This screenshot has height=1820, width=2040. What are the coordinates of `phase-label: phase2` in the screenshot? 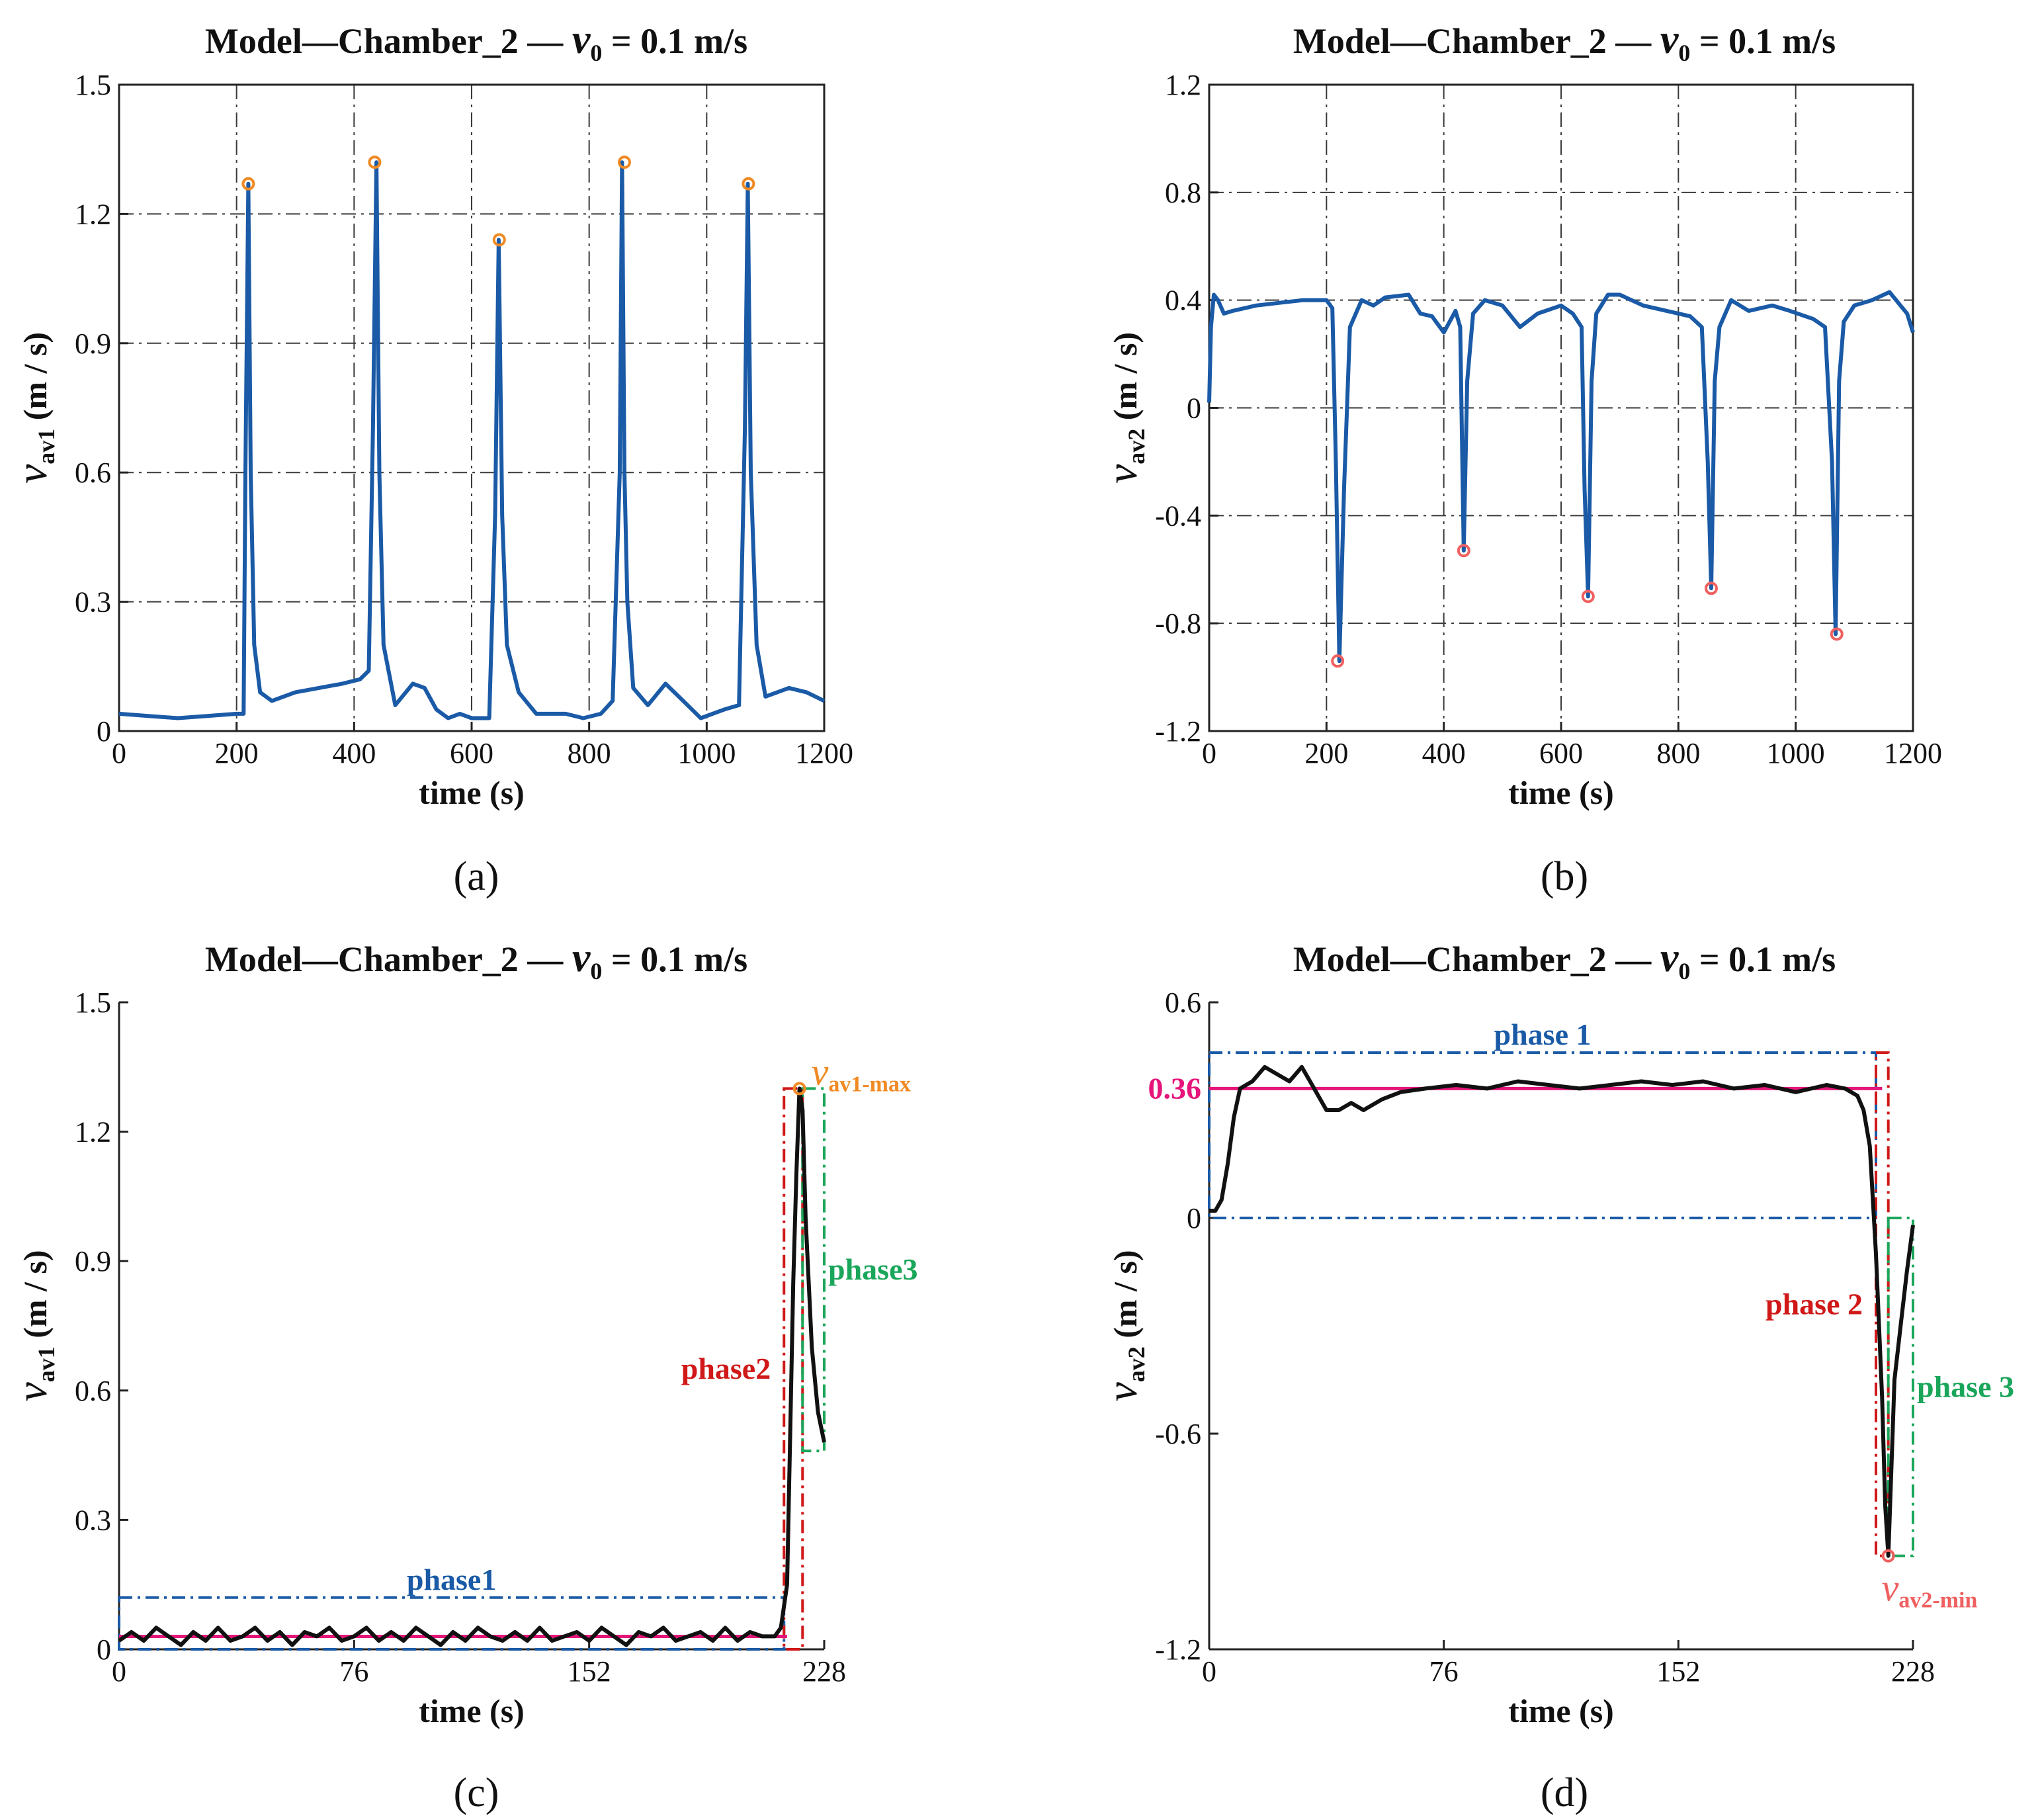 It's located at (726, 1368).